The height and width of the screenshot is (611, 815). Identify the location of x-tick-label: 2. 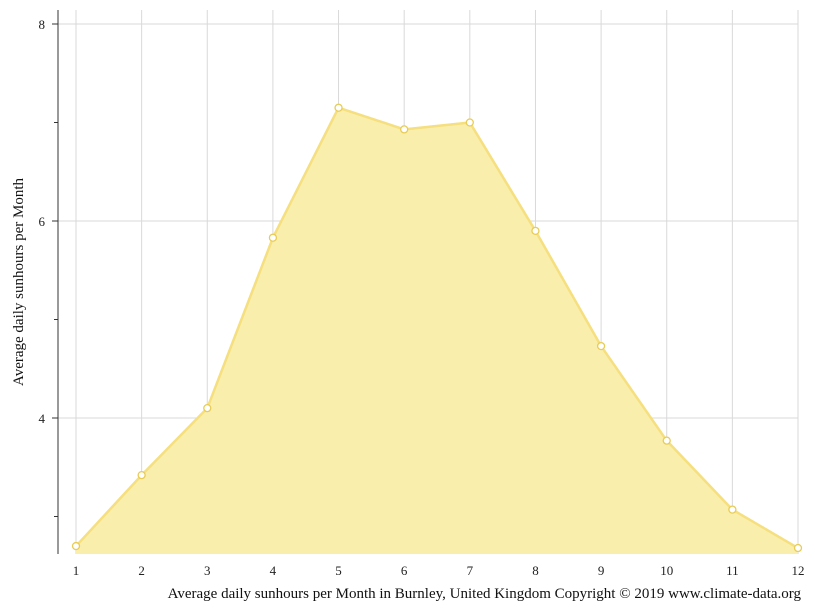
(141, 570).